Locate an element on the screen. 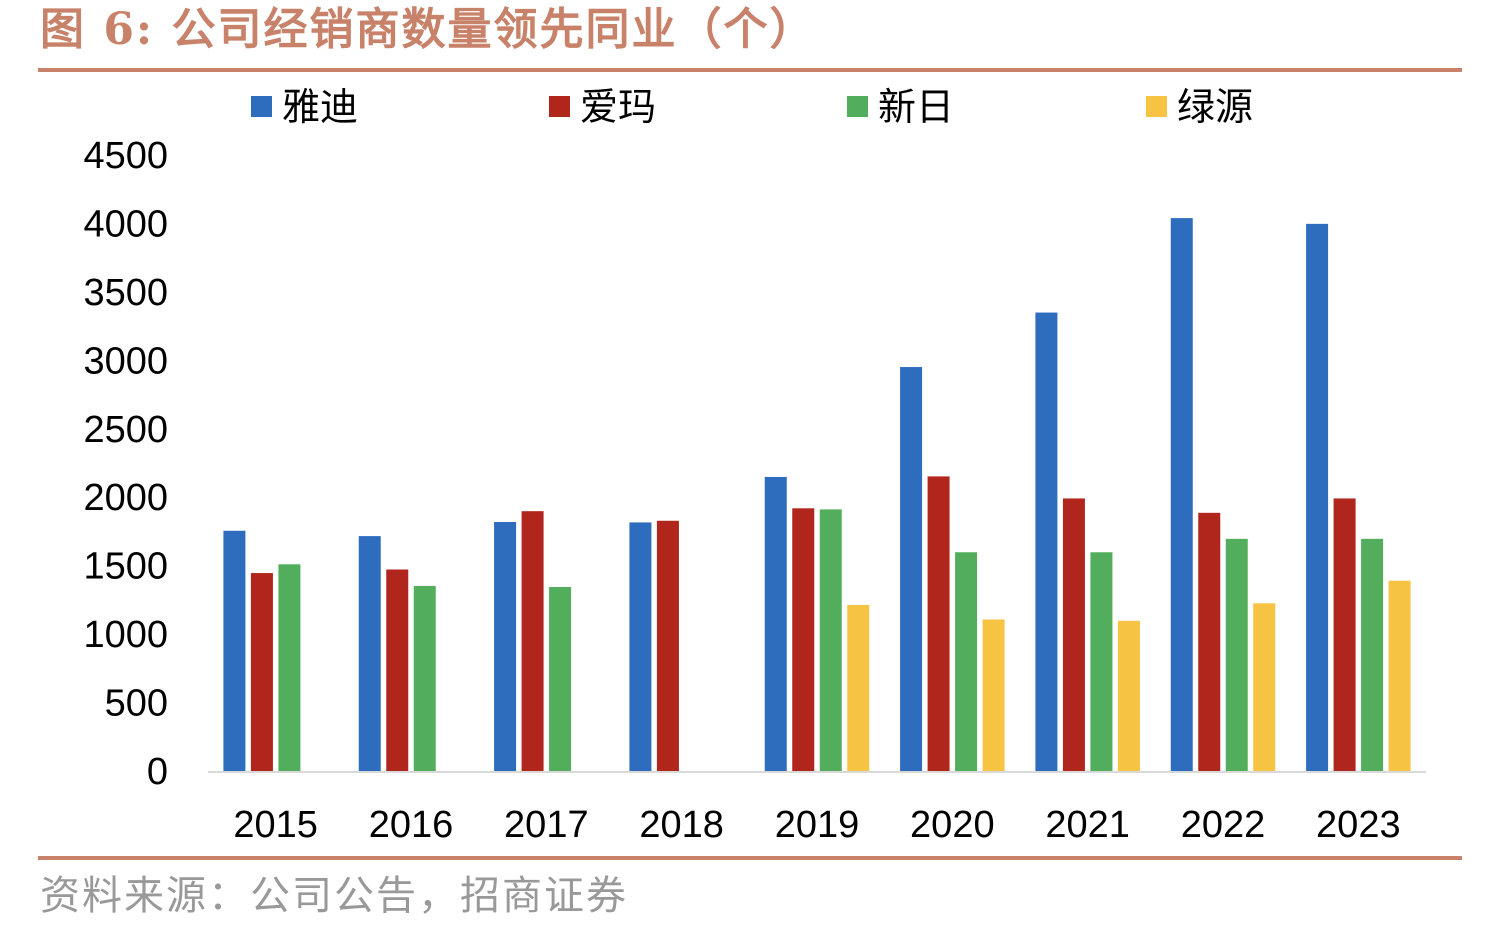 This screenshot has width=1506, height=940. source-divider is located at coordinates (750, 858).